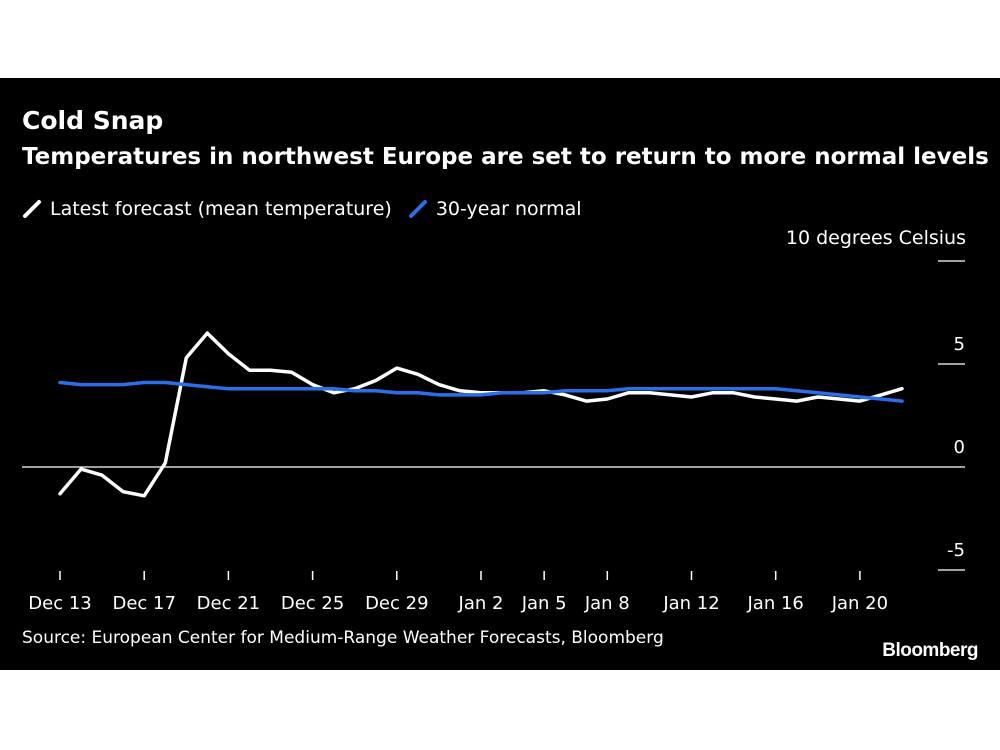 Image resolution: width=1000 pixels, height=750 pixels. Describe the element at coordinates (859, 603) in the screenshot. I see `x-tick-label: Jan 20` at that location.